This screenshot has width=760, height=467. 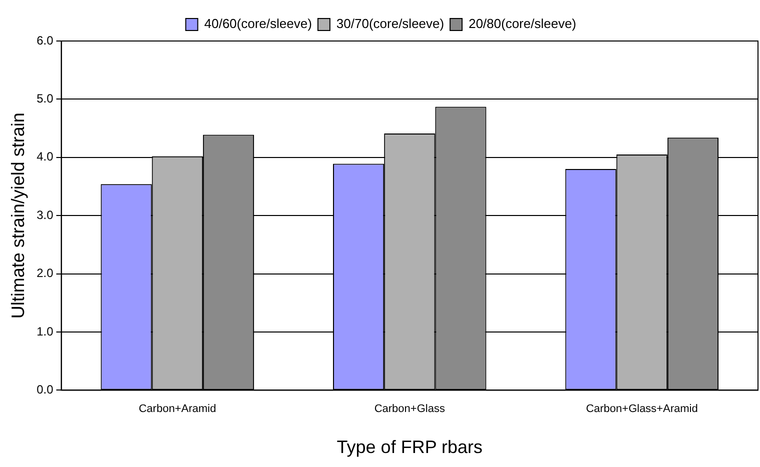 What do you see at coordinates (258, 24) in the screenshot?
I see `legend-label: 40/60(core/sleeve)` at bounding box center [258, 24].